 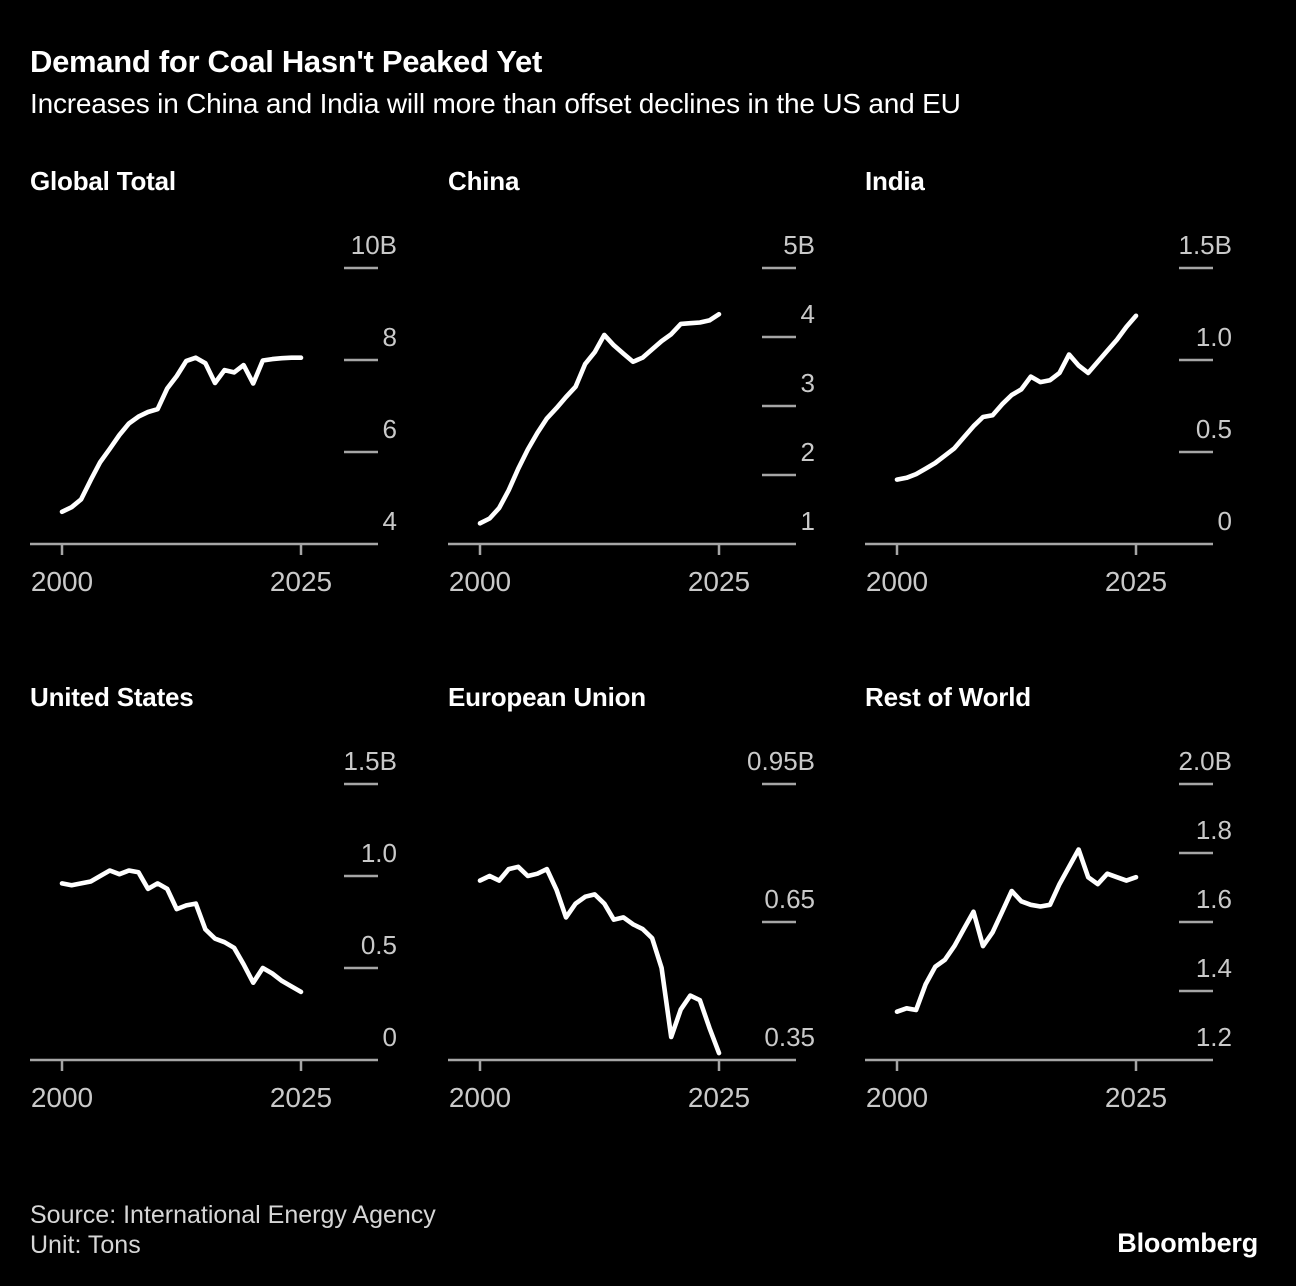 I want to click on y-tick-label: 1.6, so click(x=1214, y=899).